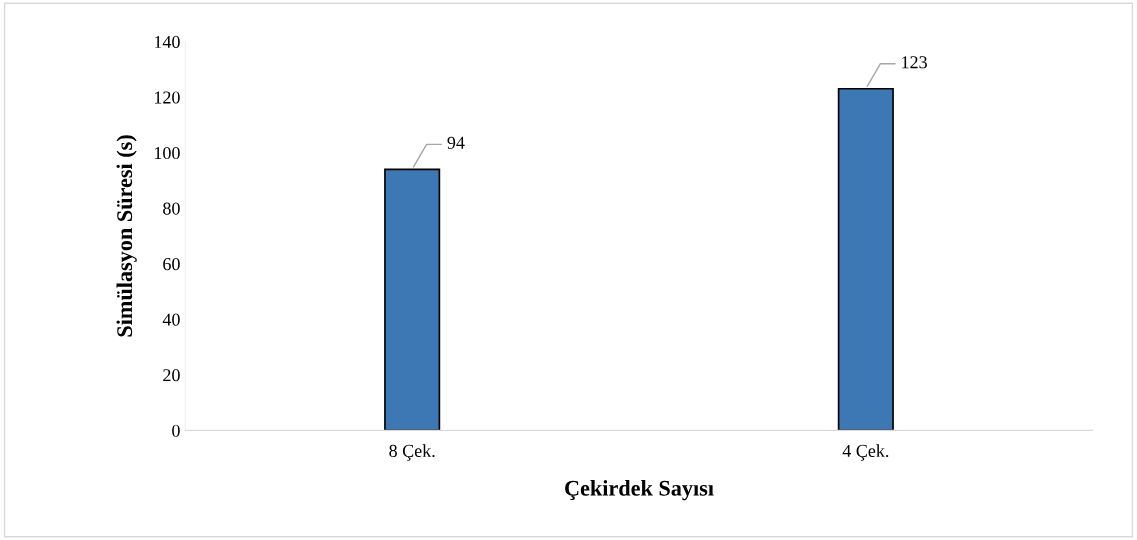  Describe the element at coordinates (167, 97) in the screenshot. I see `y-tick-label: 120` at that location.